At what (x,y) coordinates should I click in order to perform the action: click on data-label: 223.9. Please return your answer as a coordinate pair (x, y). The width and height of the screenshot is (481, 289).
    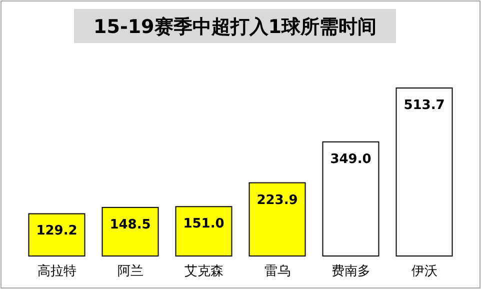
    Looking at the image, I should click on (277, 200).